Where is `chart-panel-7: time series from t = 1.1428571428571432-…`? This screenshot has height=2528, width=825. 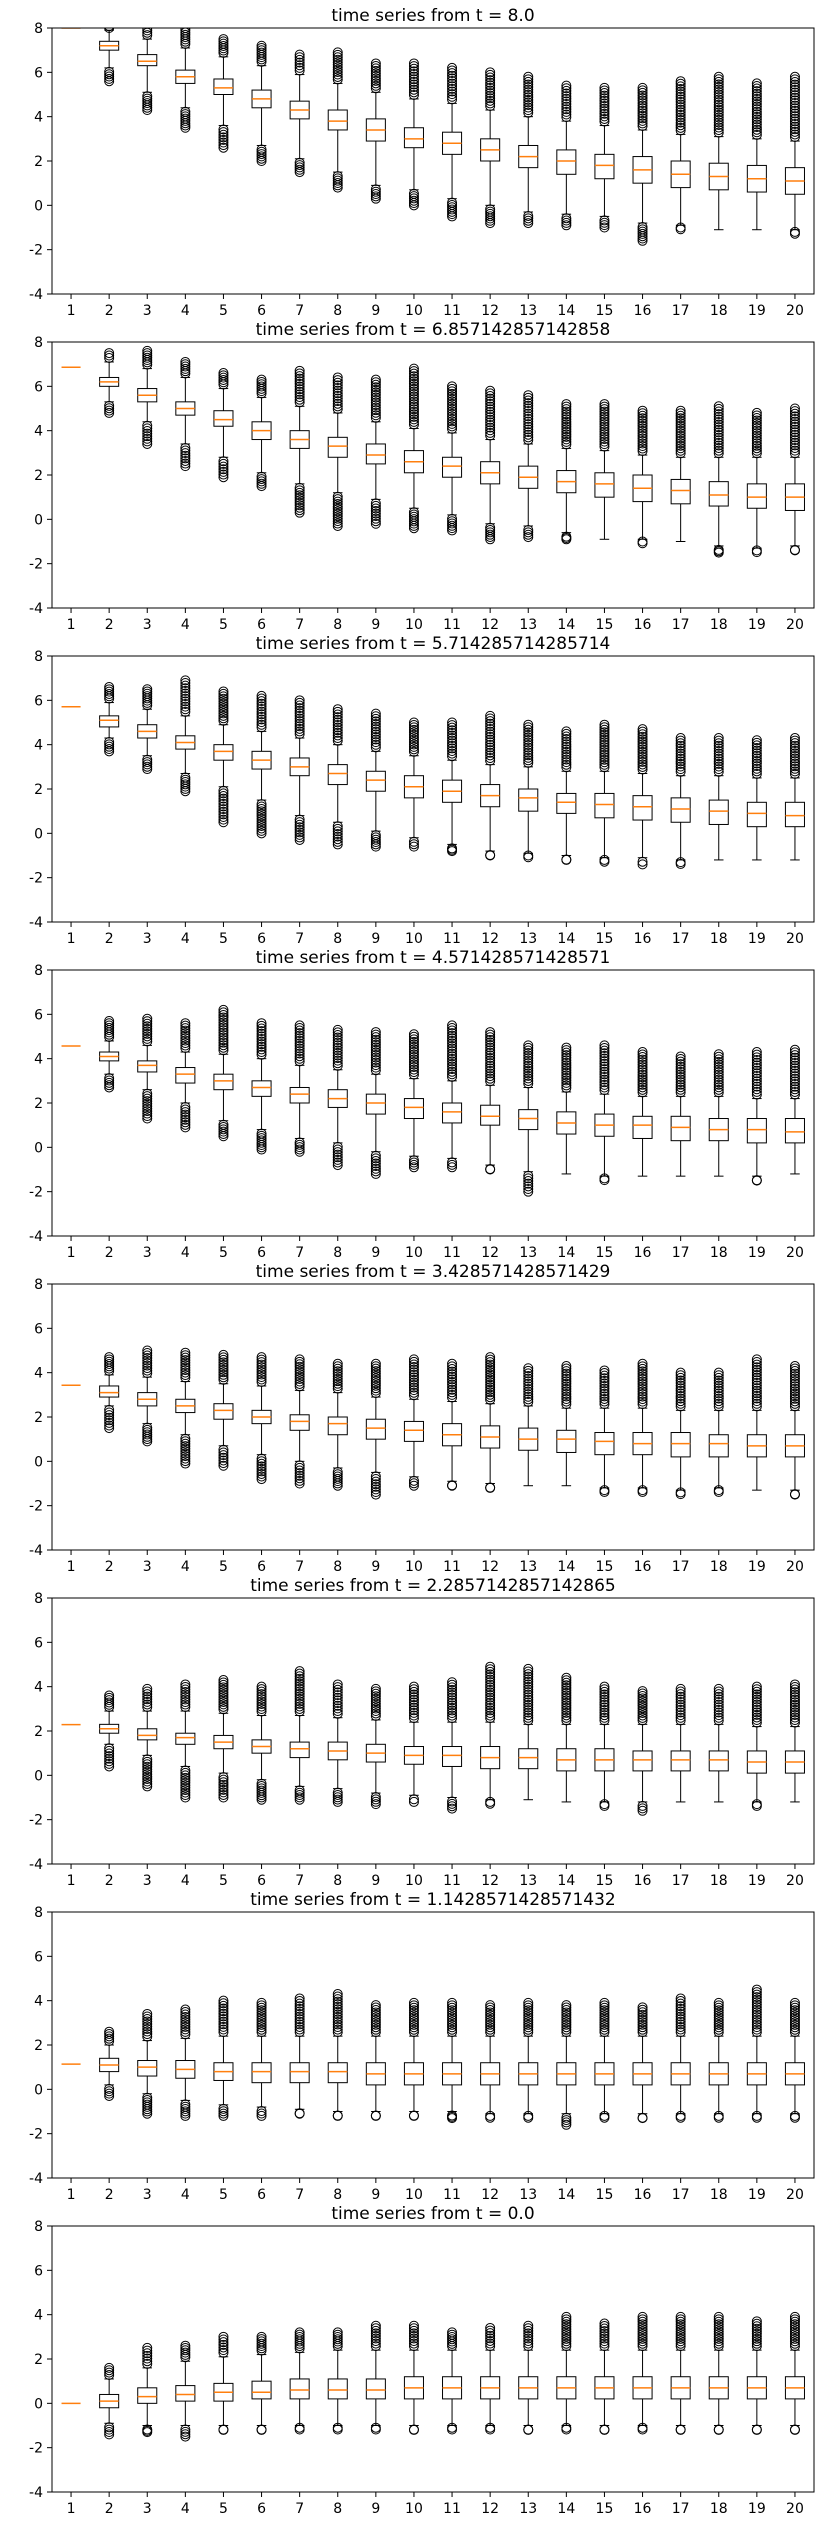
chart-panel-7: time series from t = 1.1428571428571432-… is located at coordinates (422, 2046).